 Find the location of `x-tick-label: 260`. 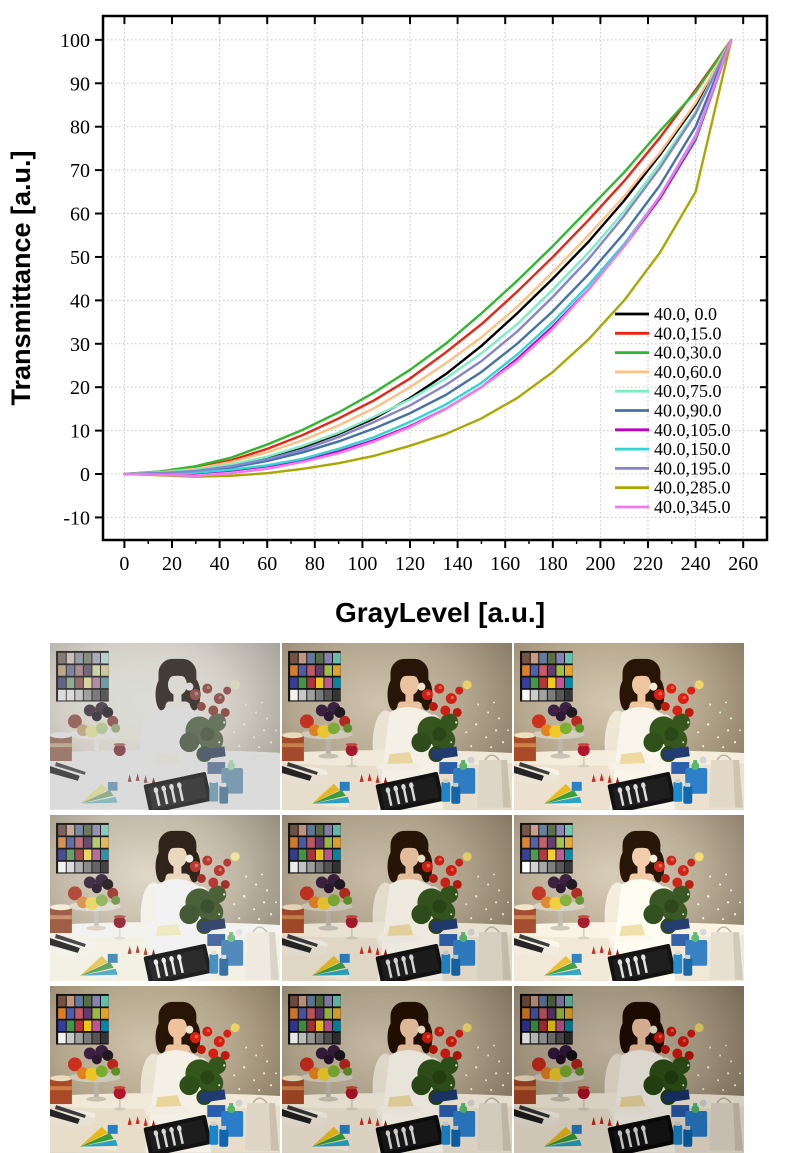

x-tick-label: 260 is located at coordinates (743, 564).